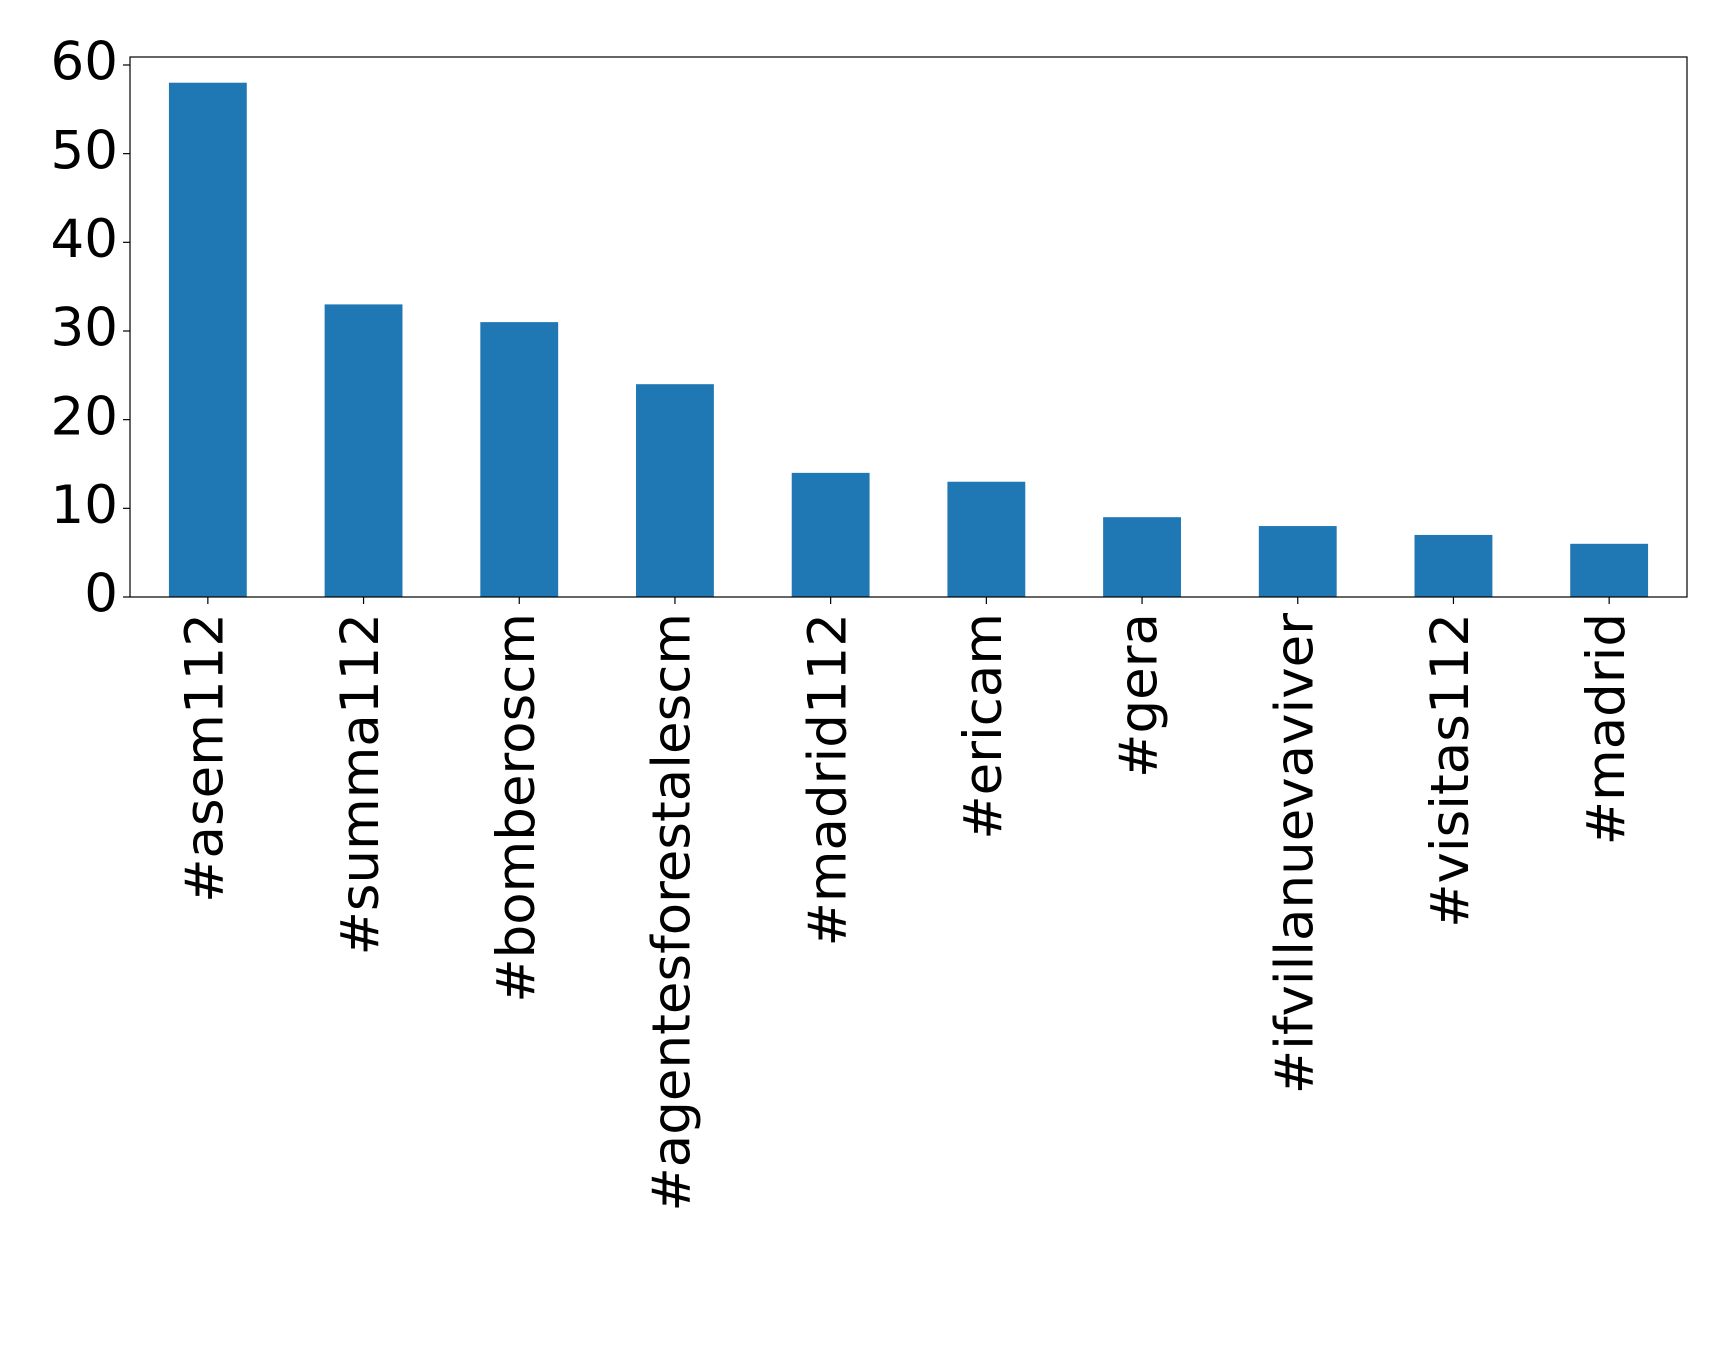 Image resolution: width=1719 pixels, height=1350 pixels. What do you see at coordinates (1294, 854) in the screenshot?
I see `x-tick-label: #ifvillanuevaviver` at bounding box center [1294, 854].